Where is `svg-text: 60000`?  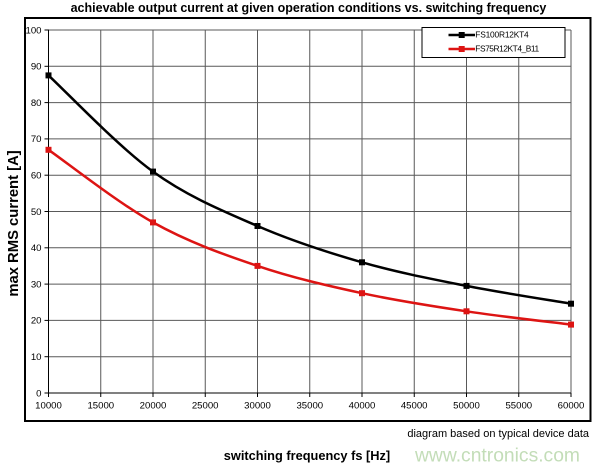
svg-text: 60000 is located at coordinates (571, 406).